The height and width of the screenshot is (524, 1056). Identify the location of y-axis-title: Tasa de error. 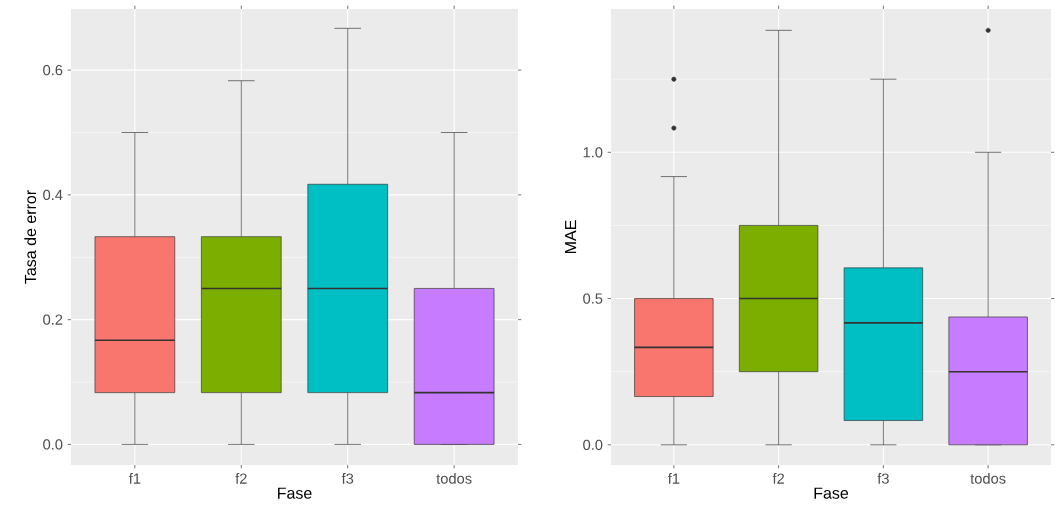
(30, 237).